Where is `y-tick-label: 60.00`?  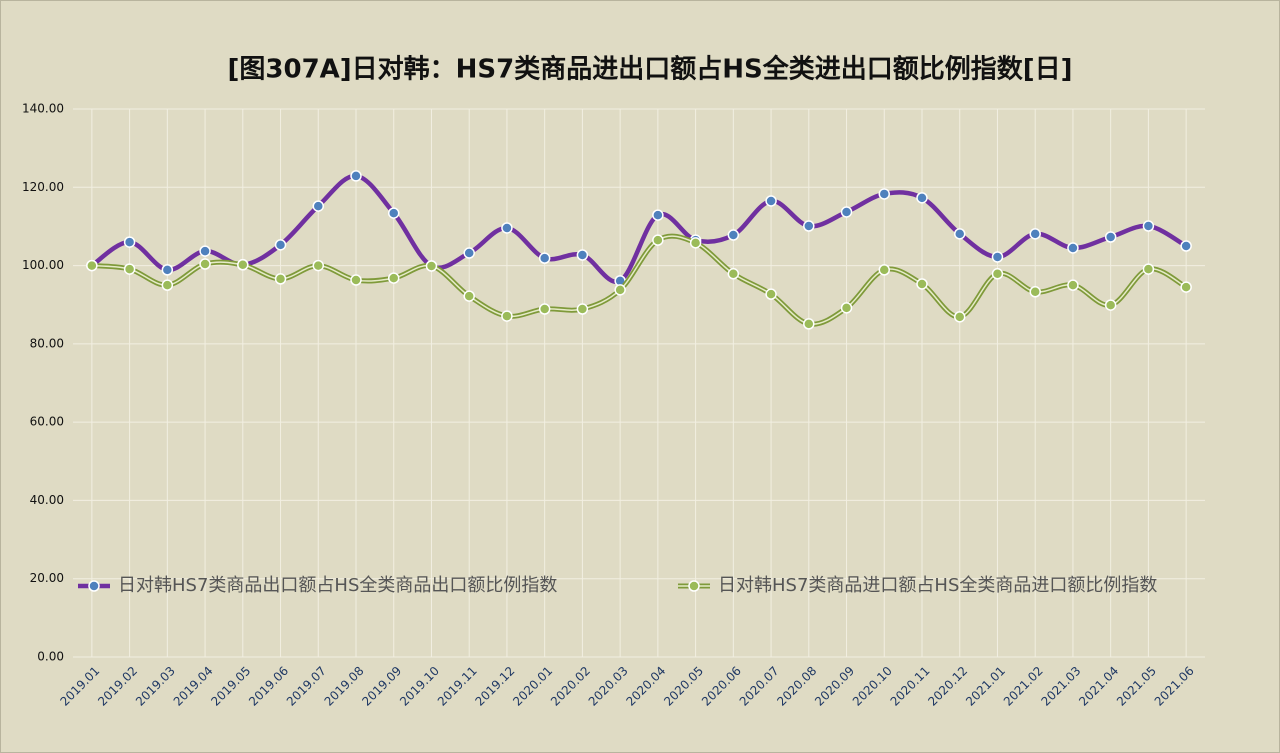 y-tick-label: 60.00 is located at coordinates (47, 422).